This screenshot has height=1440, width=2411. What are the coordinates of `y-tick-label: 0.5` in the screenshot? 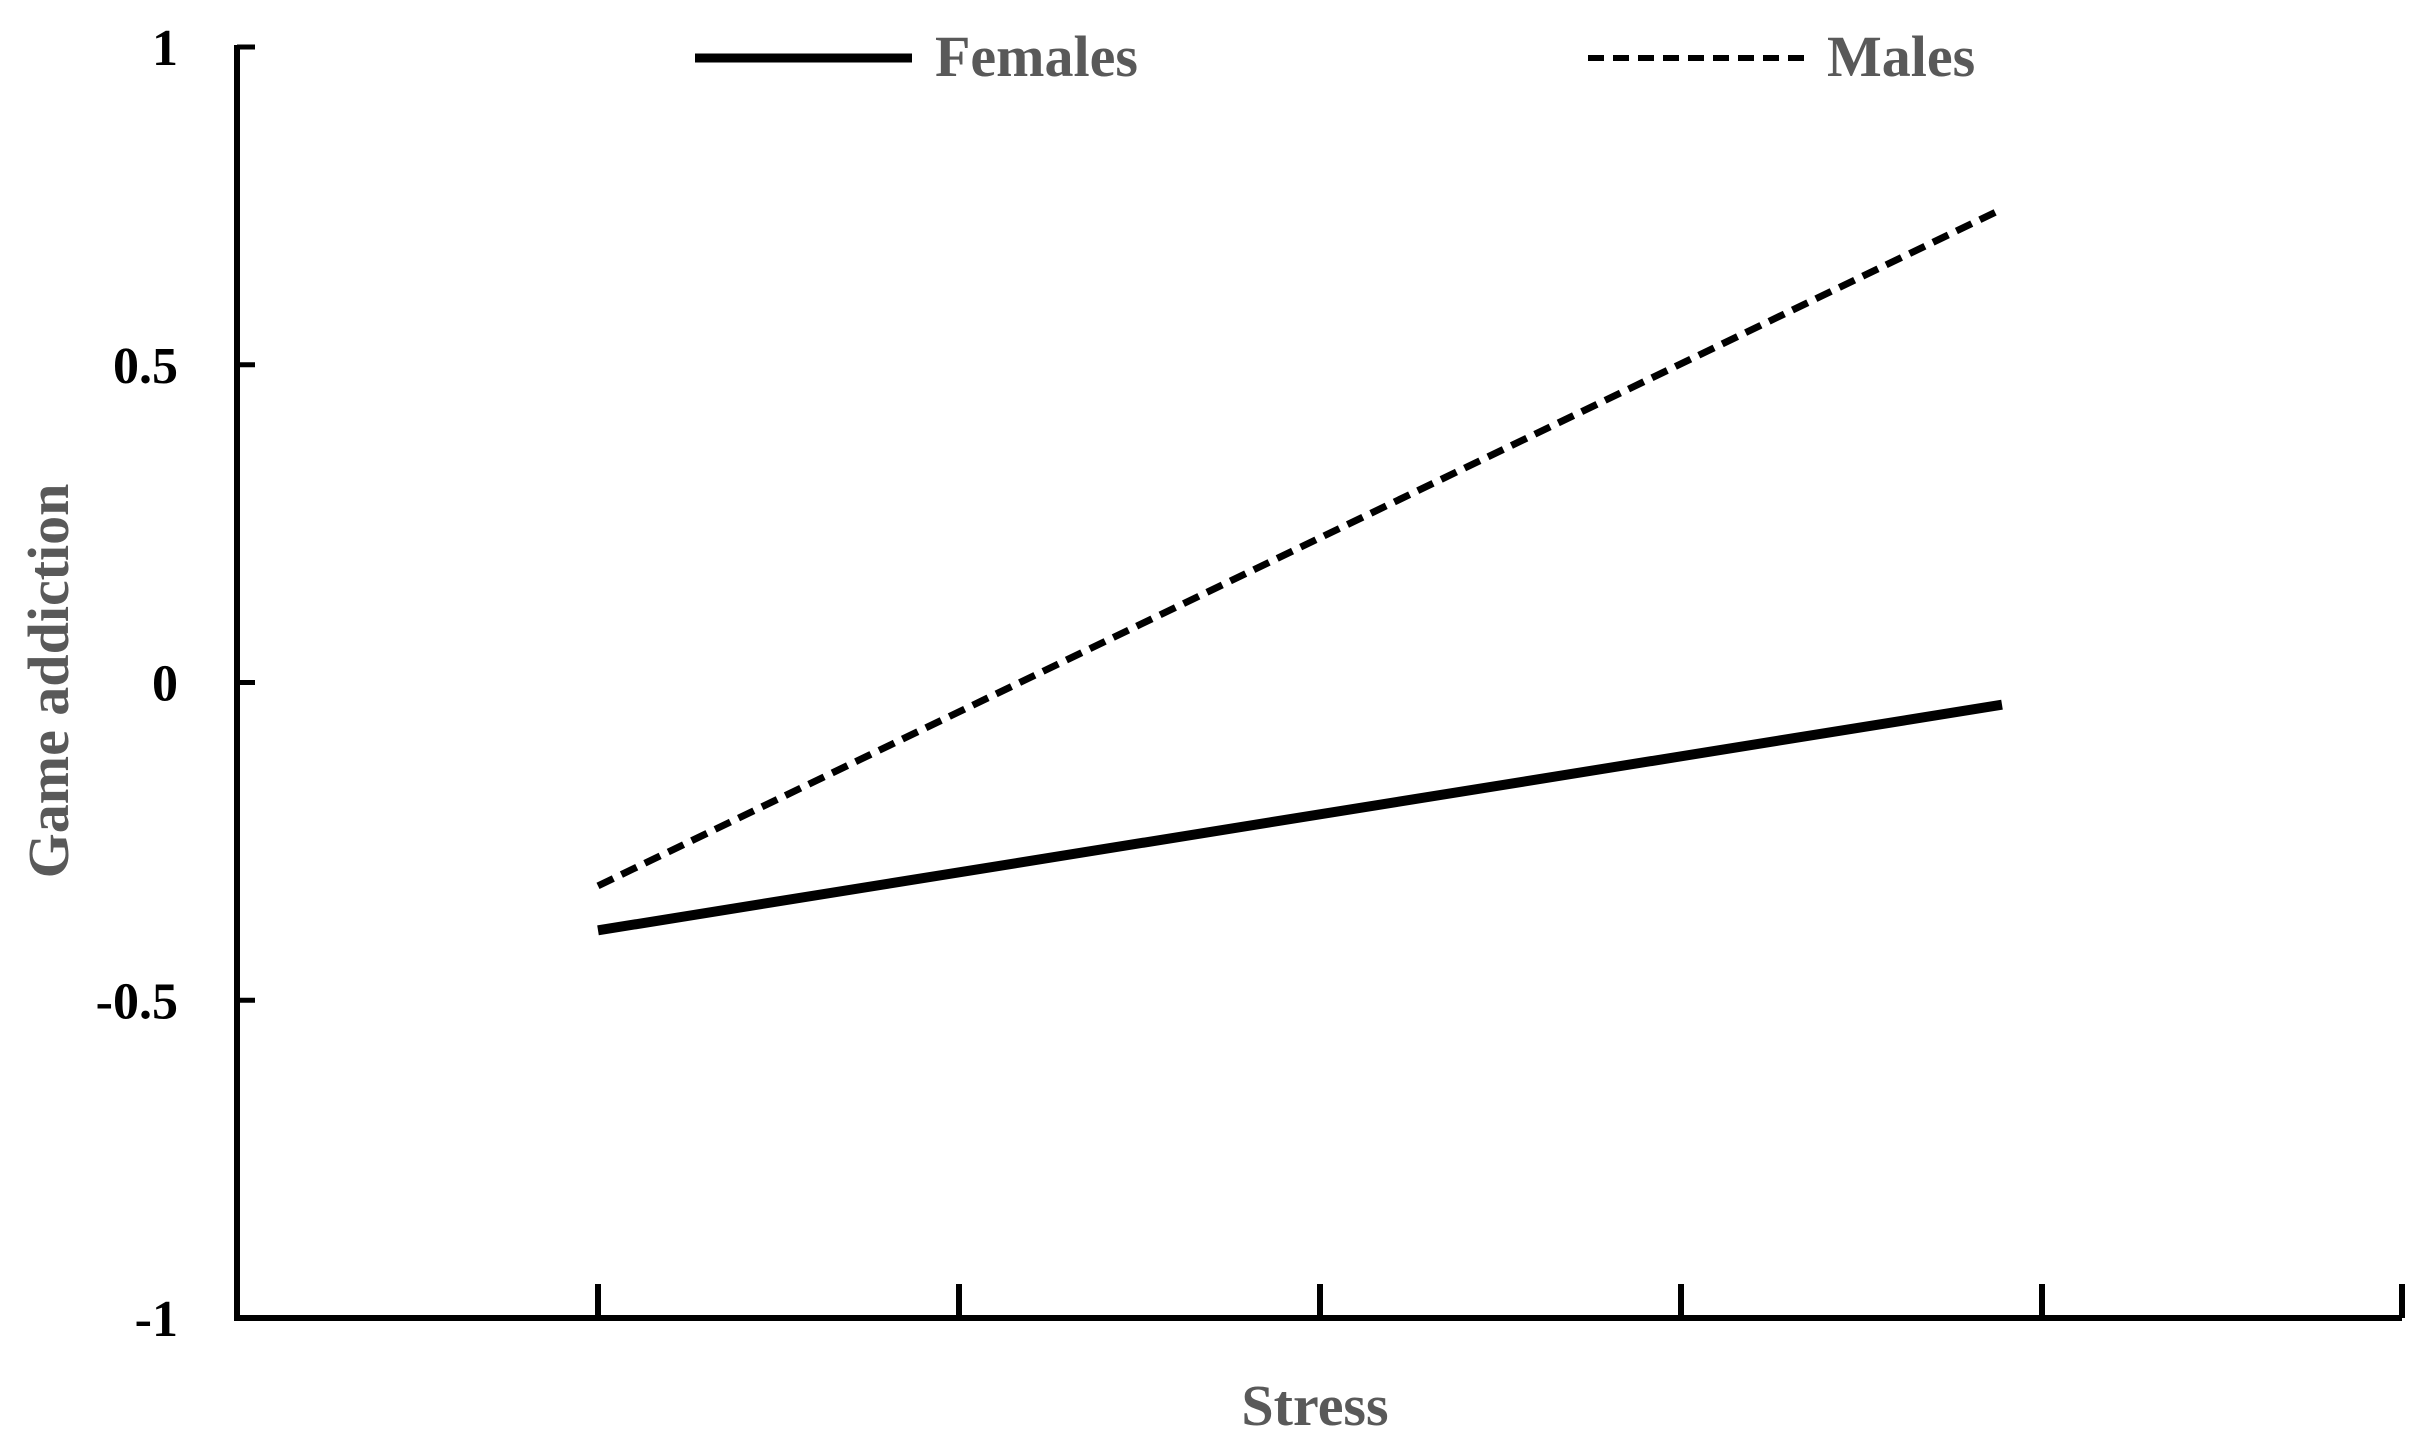 It's located at (145, 366).